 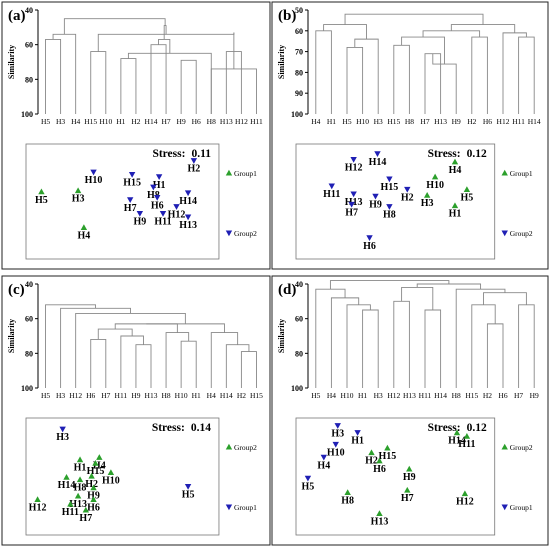 I want to click on mds-point-label: H3, so click(x=62, y=437).